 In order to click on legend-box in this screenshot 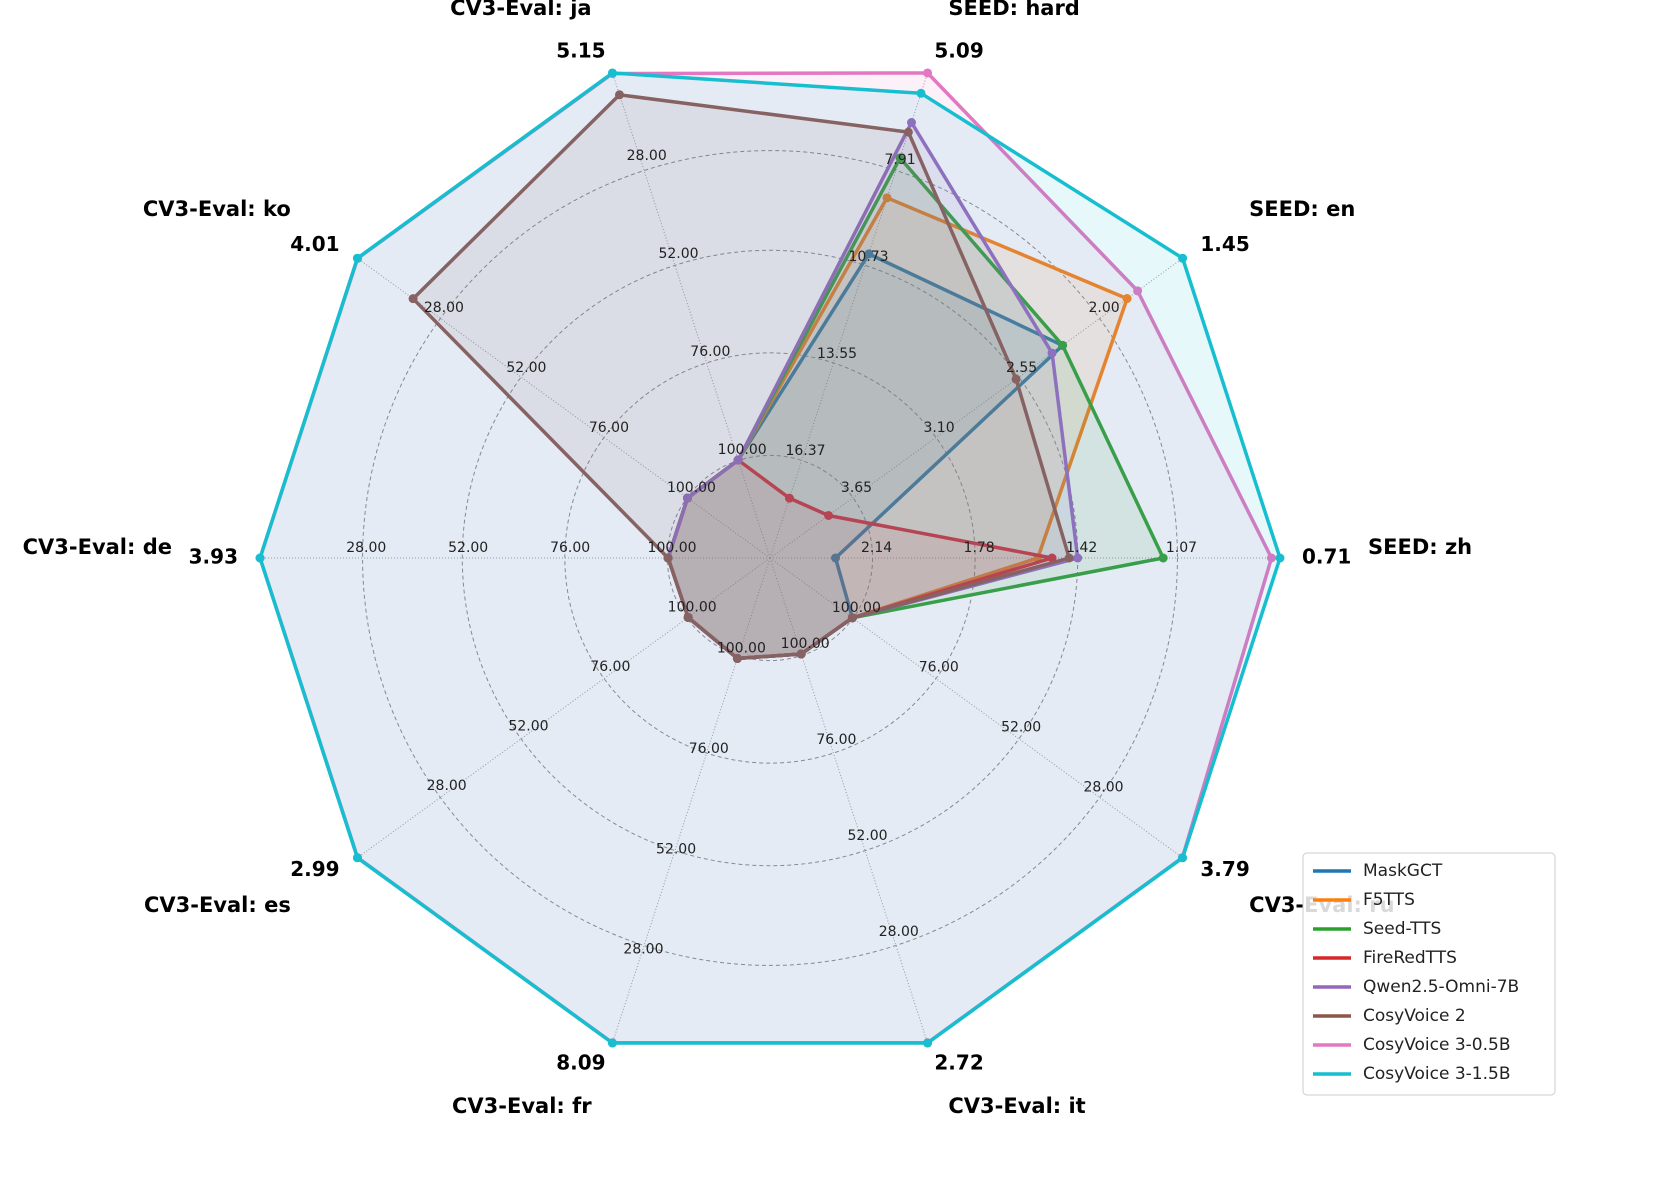, I will do `click(1429, 974)`.